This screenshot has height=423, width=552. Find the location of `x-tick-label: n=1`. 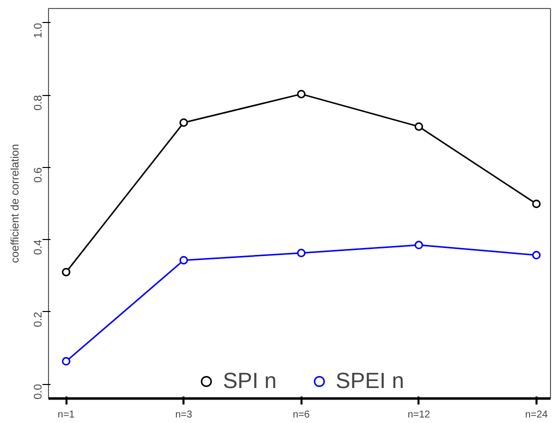

x-tick-label: n=1 is located at coordinates (67, 415).